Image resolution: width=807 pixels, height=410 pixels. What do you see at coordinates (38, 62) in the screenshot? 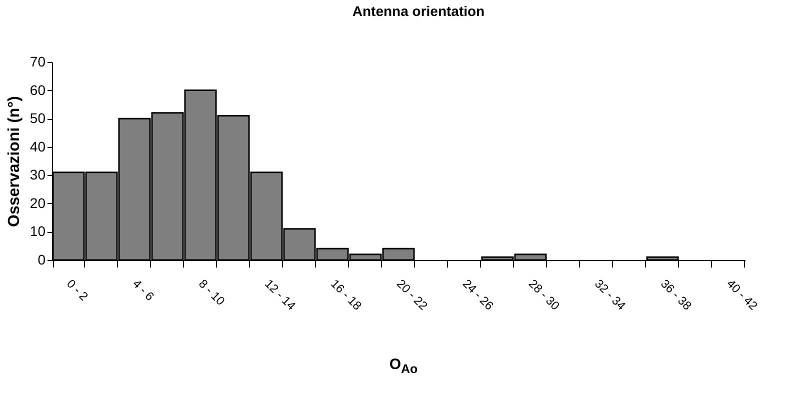
I see `y-tick-label: 70` at bounding box center [38, 62].